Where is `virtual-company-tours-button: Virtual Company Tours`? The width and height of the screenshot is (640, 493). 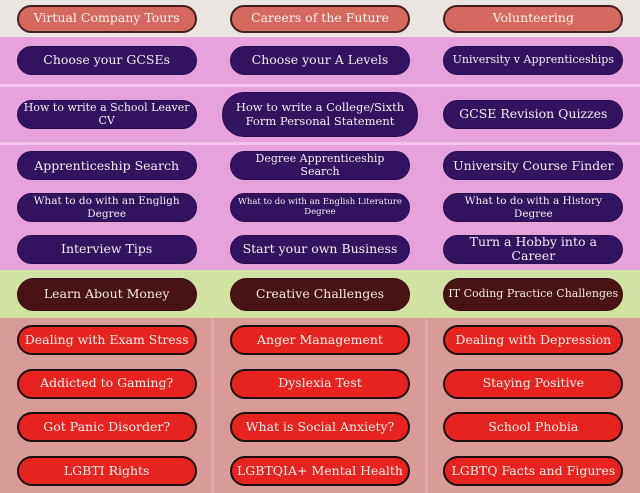
virtual-company-tours-button: Virtual Company Tours is located at coordinates (106, 18).